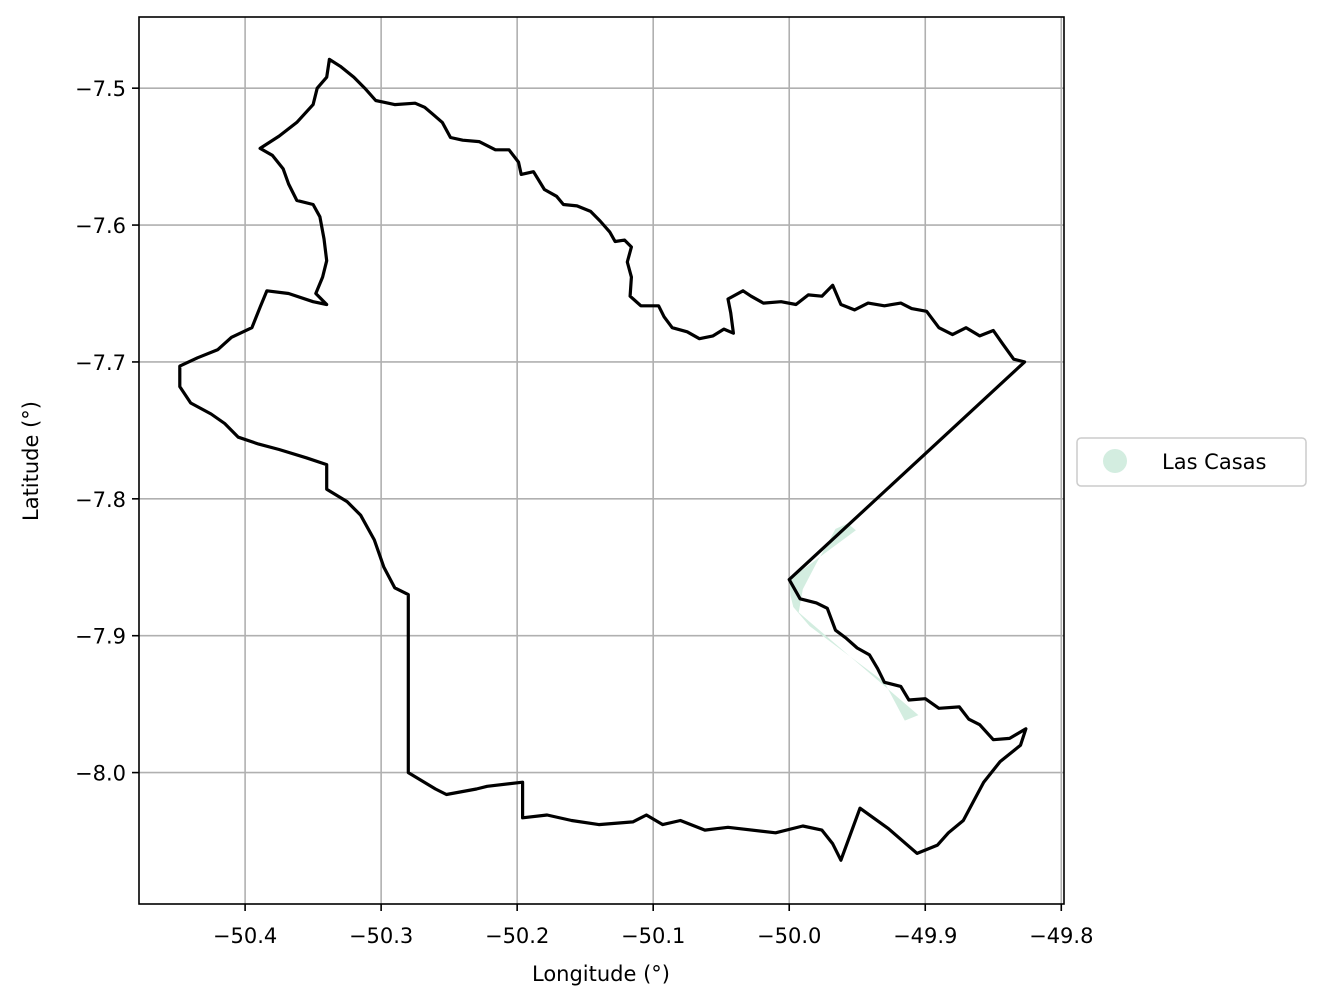 The width and height of the screenshot is (1326, 1006). Describe the element at coordinates (100, 226) in the screenshot. I see `y-tick-label: −7.6` at that location.